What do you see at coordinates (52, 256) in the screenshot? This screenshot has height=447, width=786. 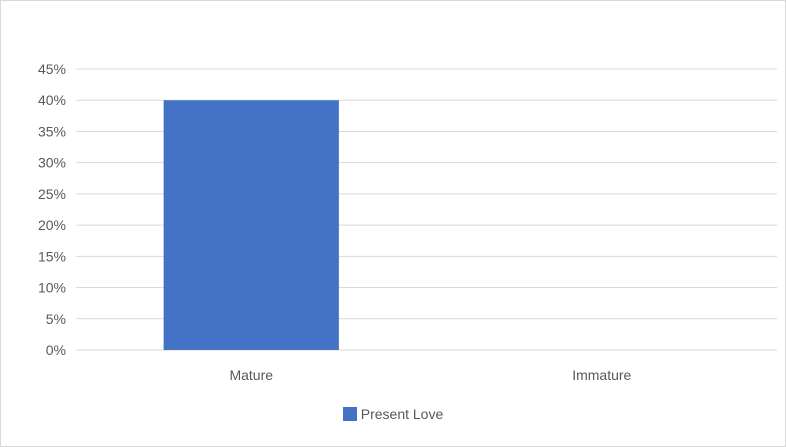 I see `y-tick-label: 15%` at bounding box center [52, 256].